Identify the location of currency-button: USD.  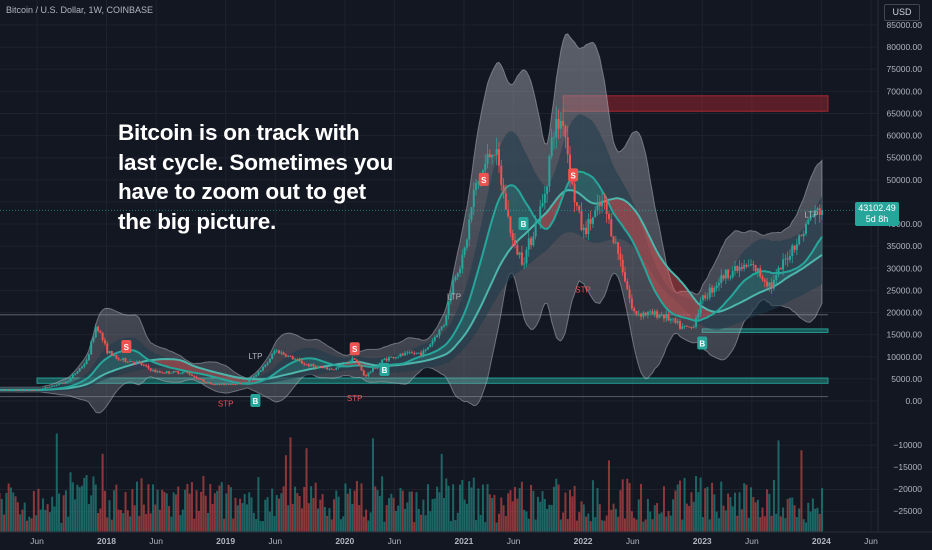
(902, 12).